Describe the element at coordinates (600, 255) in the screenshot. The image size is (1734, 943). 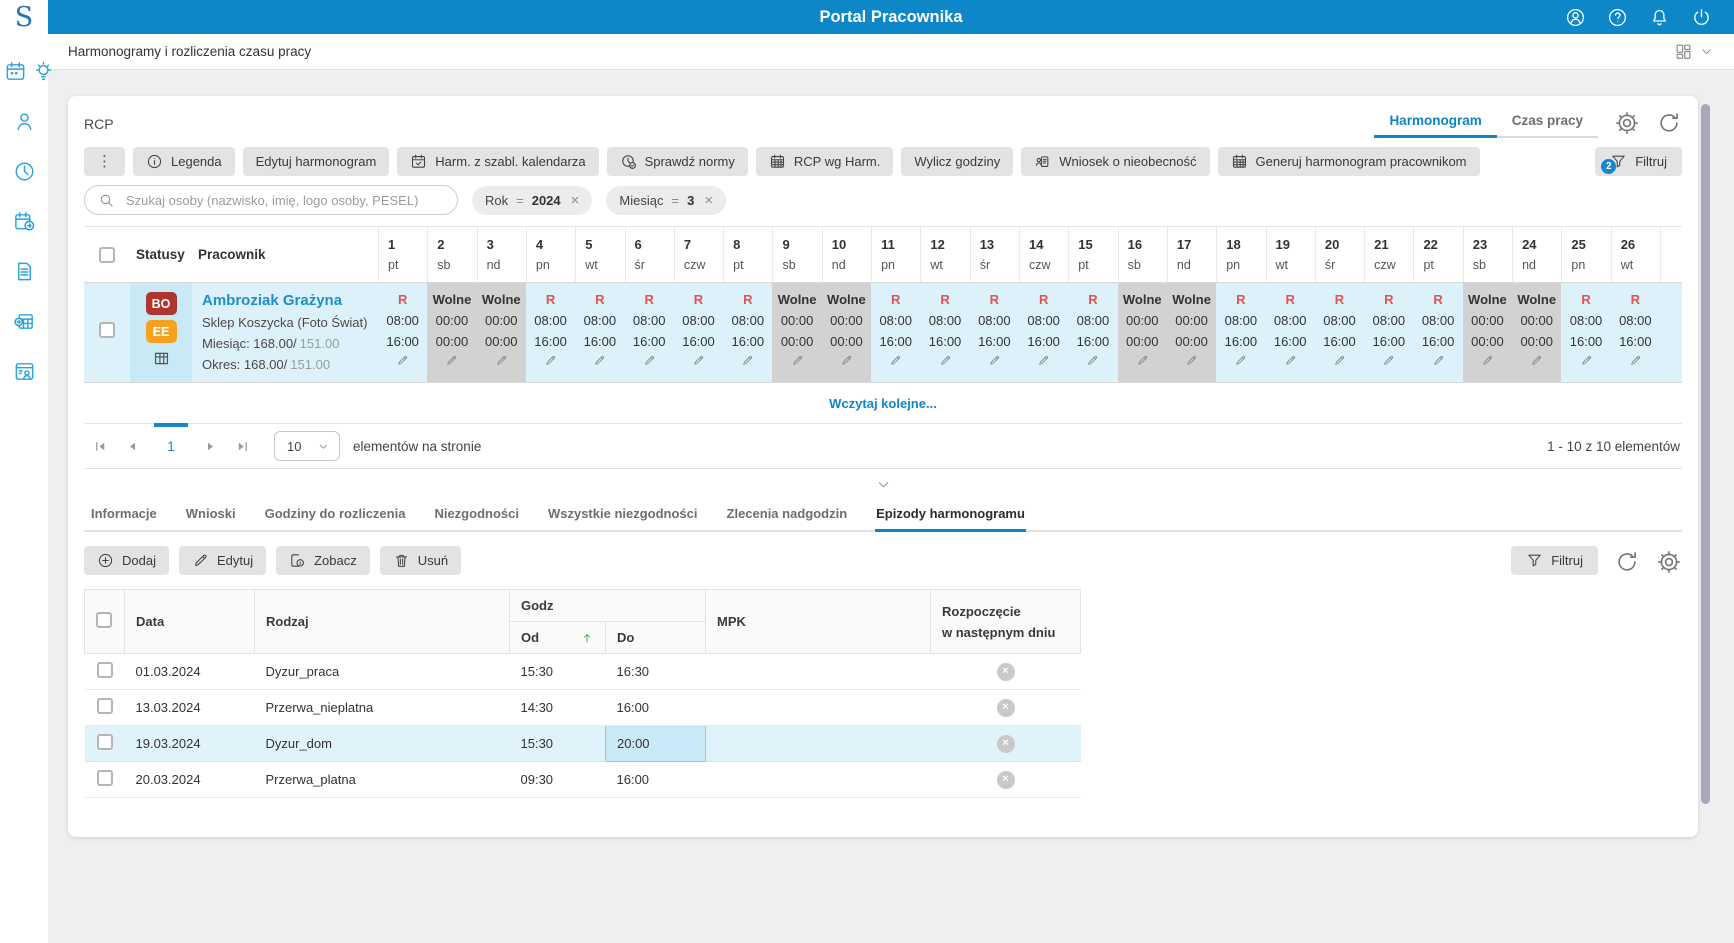
I see `day-header-5: 5 wt` at that location.